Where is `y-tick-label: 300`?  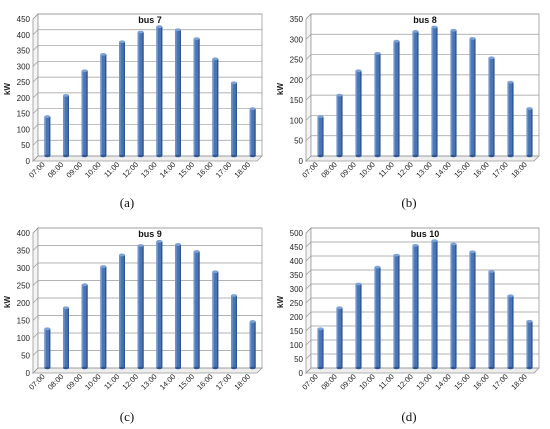 y-tick-label: 300 is located at coordinates (297, 39).